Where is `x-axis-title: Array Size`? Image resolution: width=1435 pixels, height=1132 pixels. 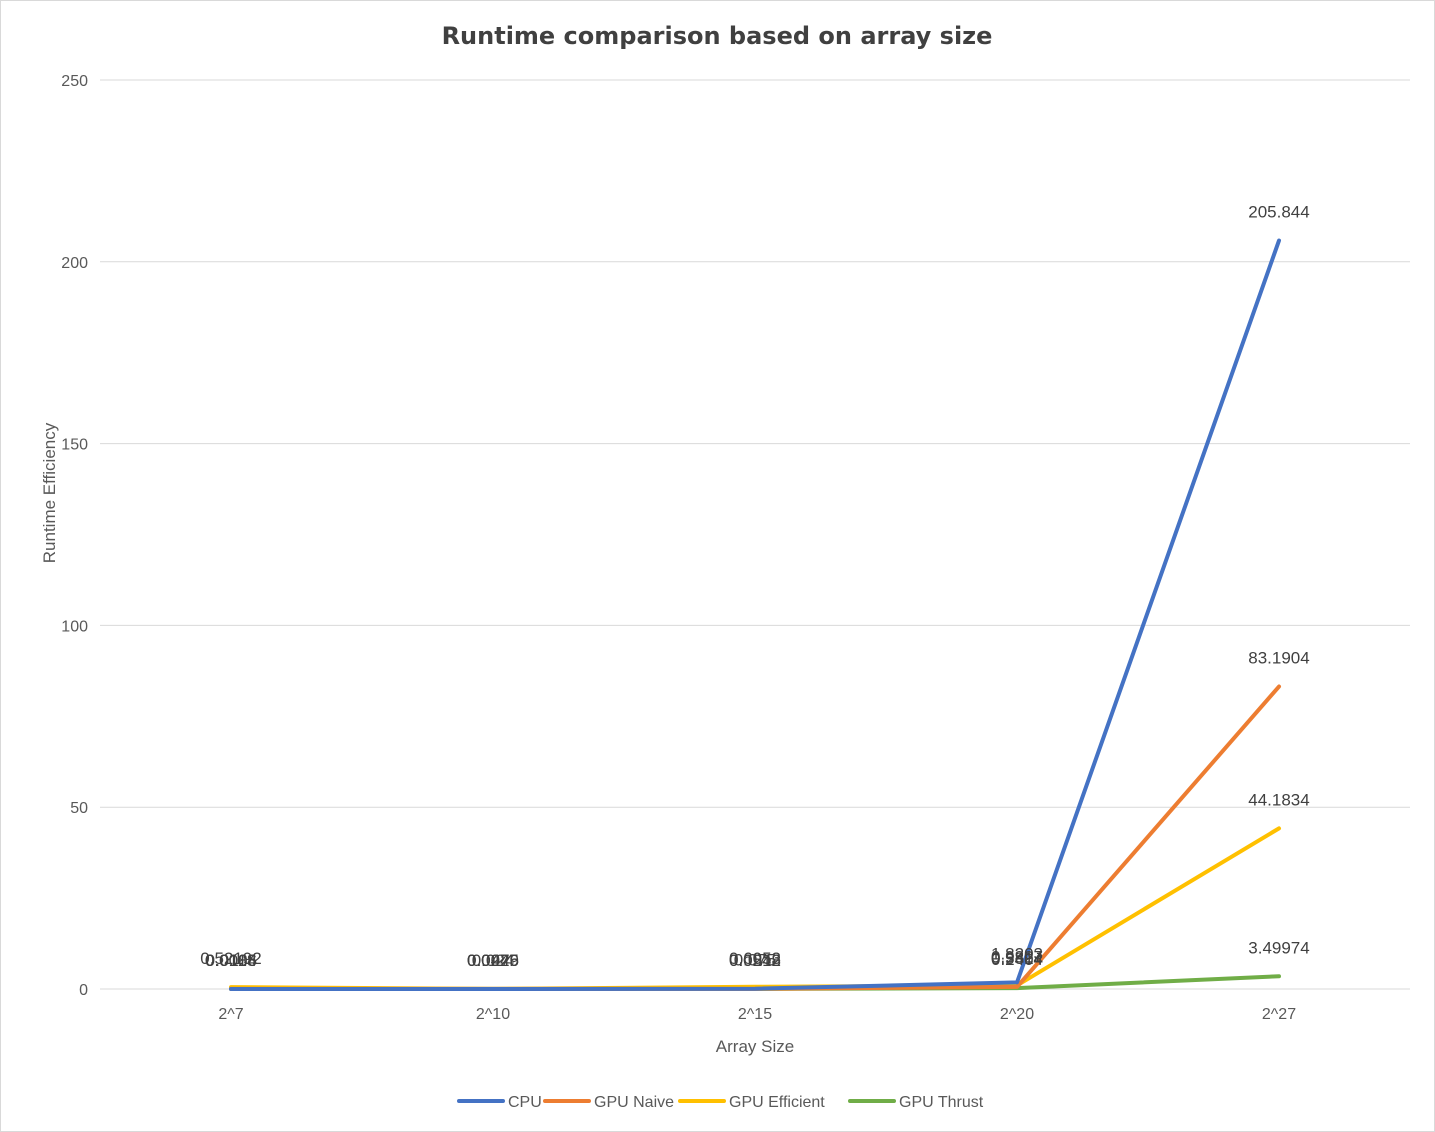 x-axis-title: Array Size is located at coordinates (755, 1046).